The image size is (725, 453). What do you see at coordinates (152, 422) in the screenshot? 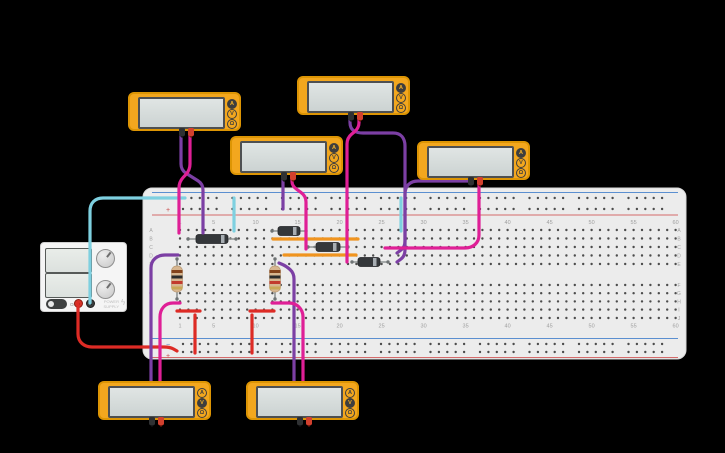
I see `black-probe` at bounding box center [152, 422].